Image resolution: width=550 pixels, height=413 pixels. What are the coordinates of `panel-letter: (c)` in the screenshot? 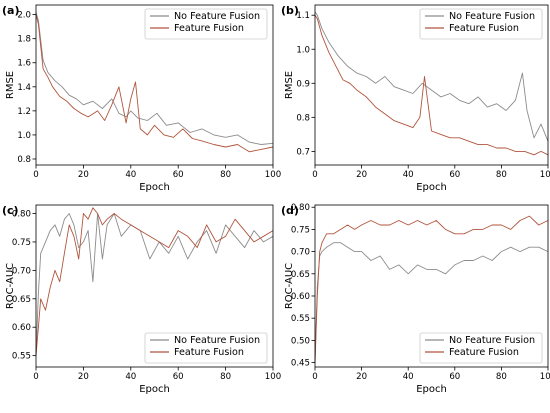 It's located at (10, 210).